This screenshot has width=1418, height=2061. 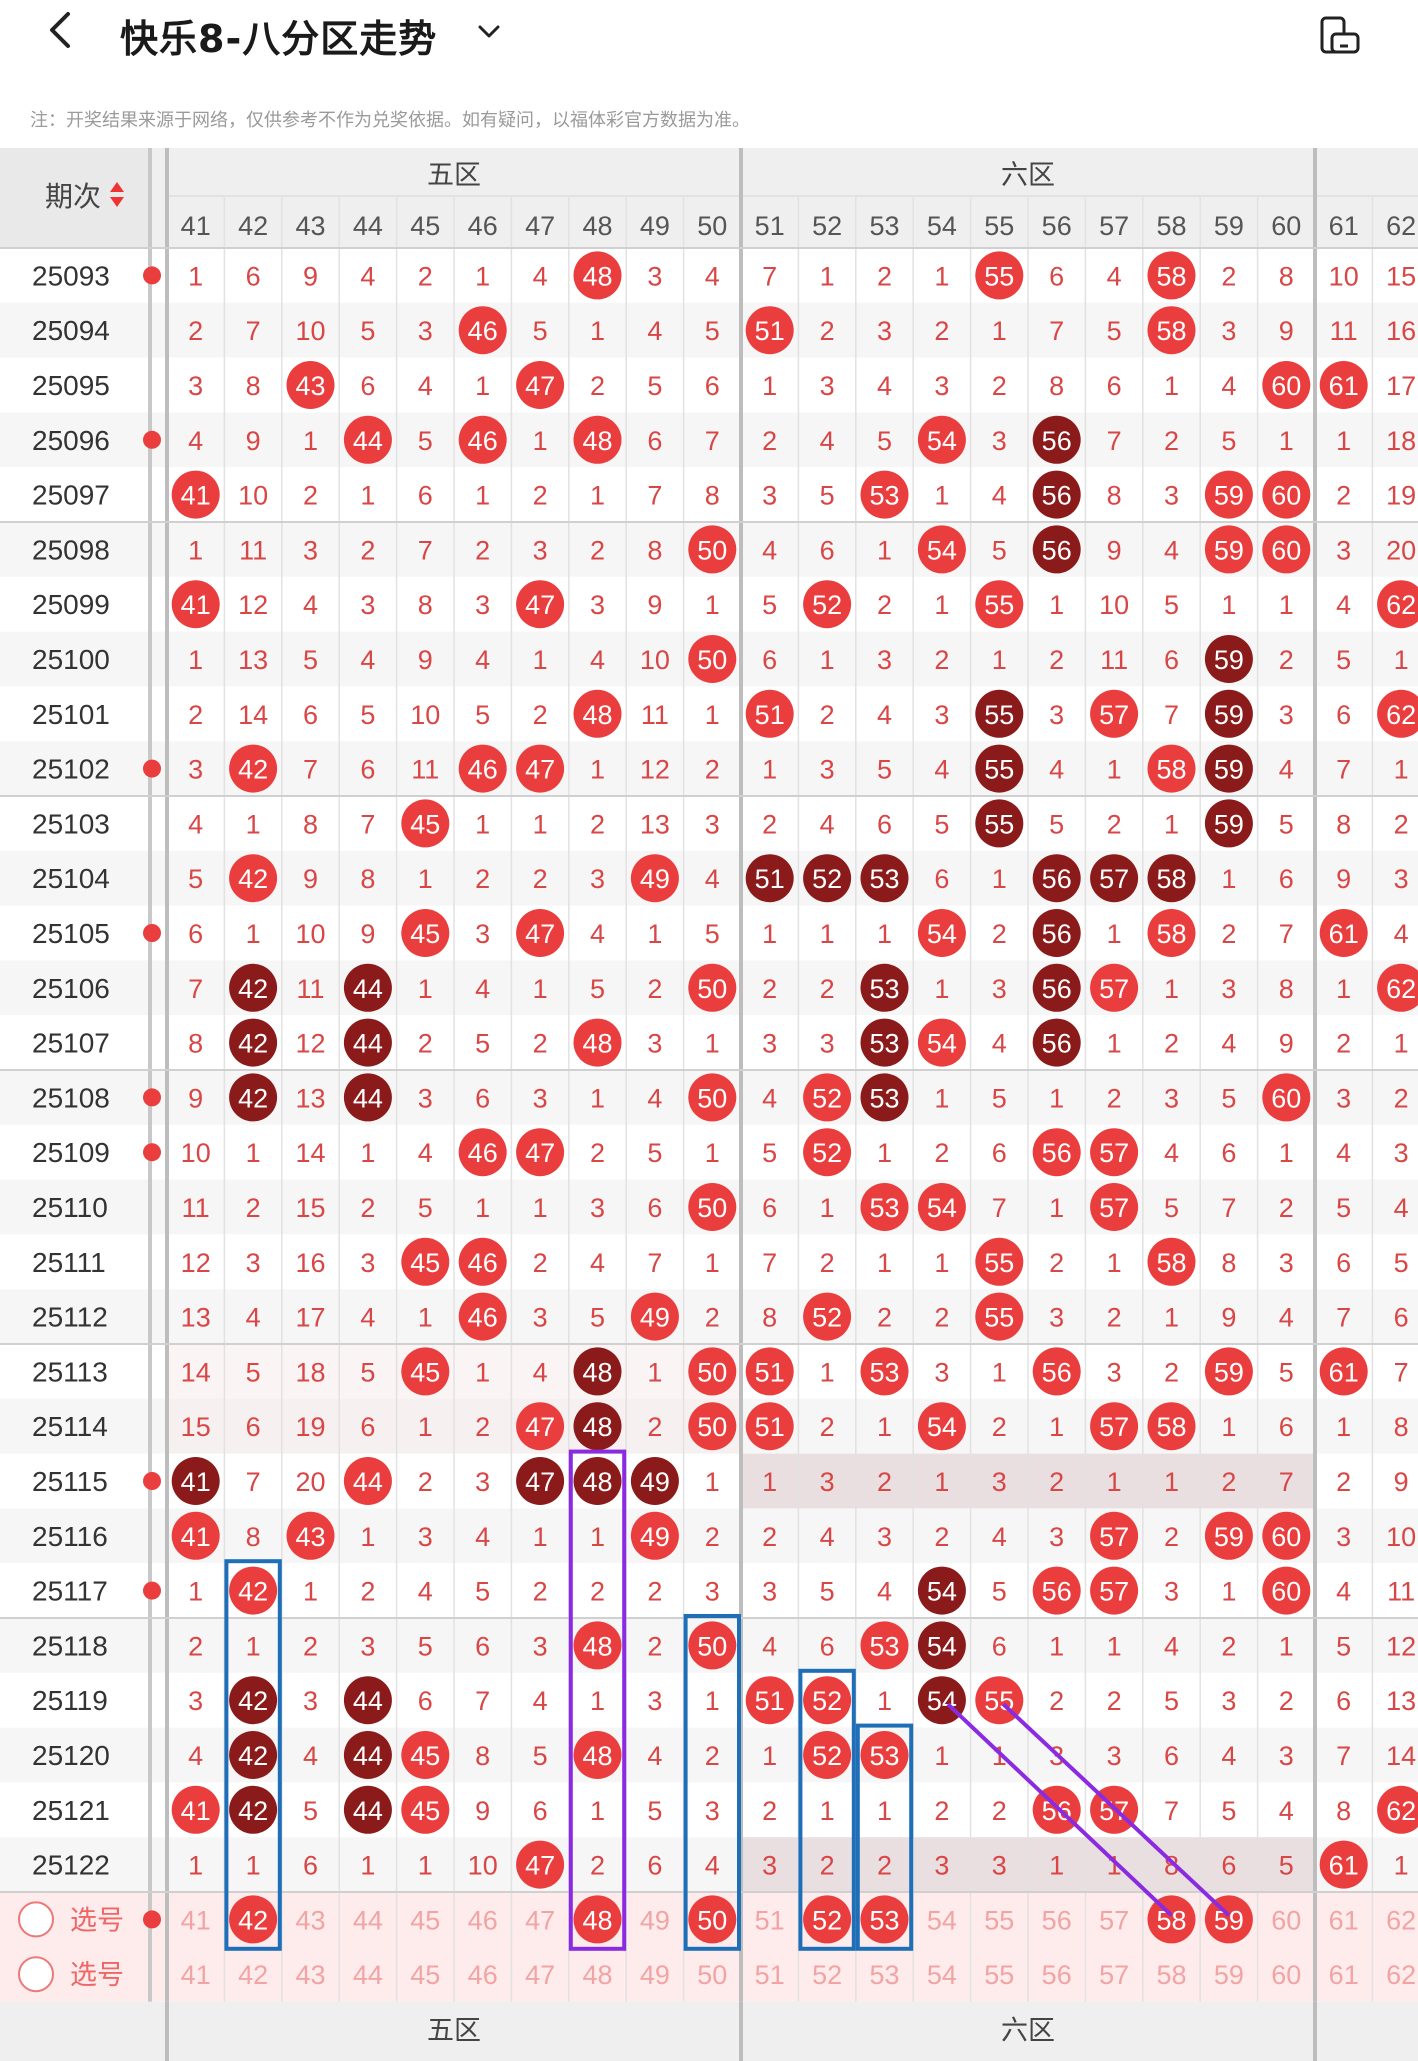 I want to click on select-number-option: 57, so click(x=1114, y=1975).